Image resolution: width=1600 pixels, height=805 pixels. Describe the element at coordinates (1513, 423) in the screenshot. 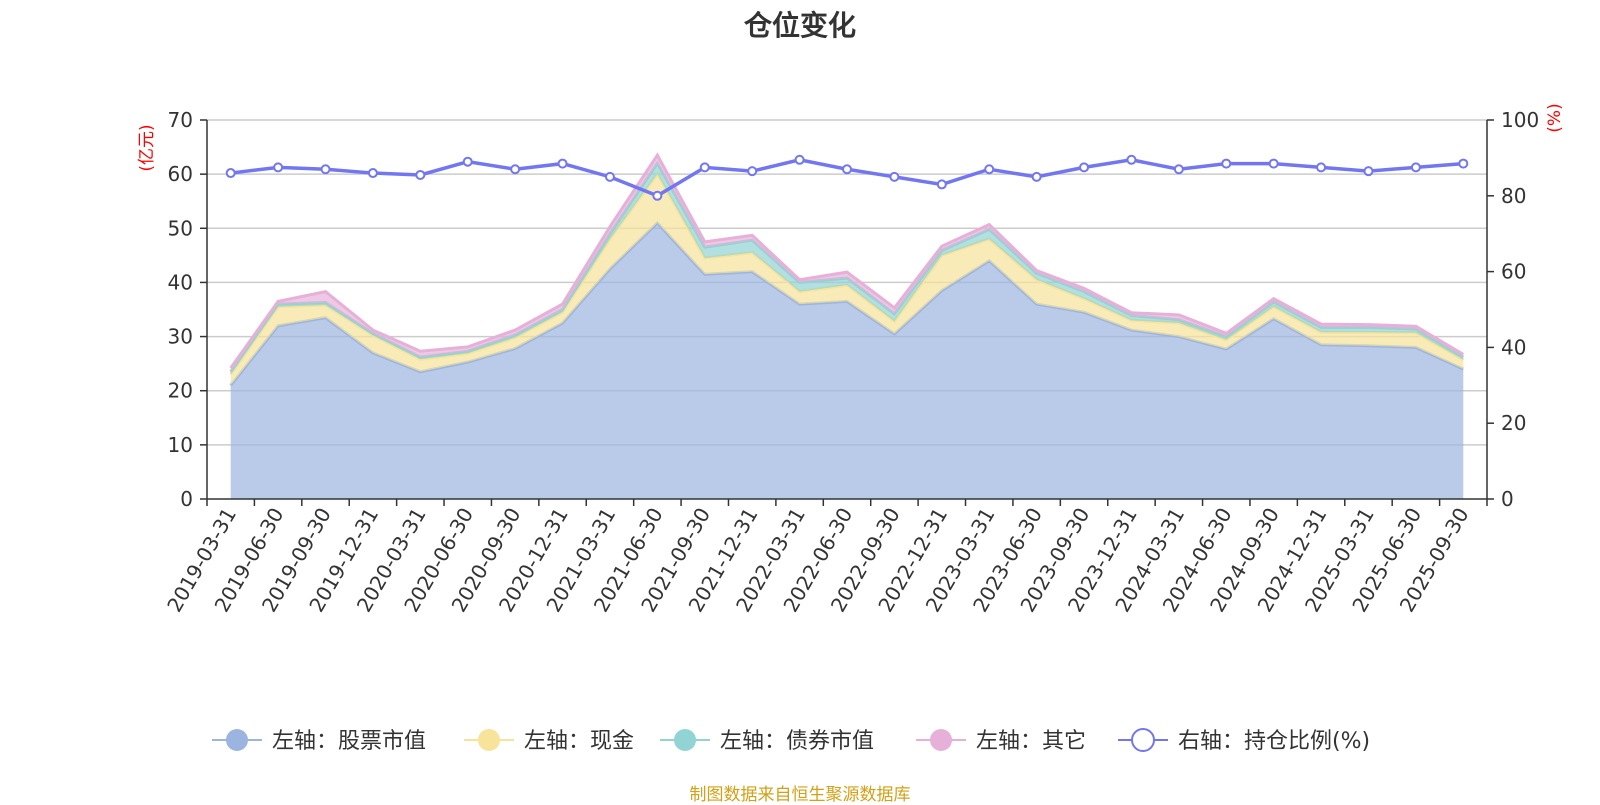

I see `right-tick-label: 20` at that location.